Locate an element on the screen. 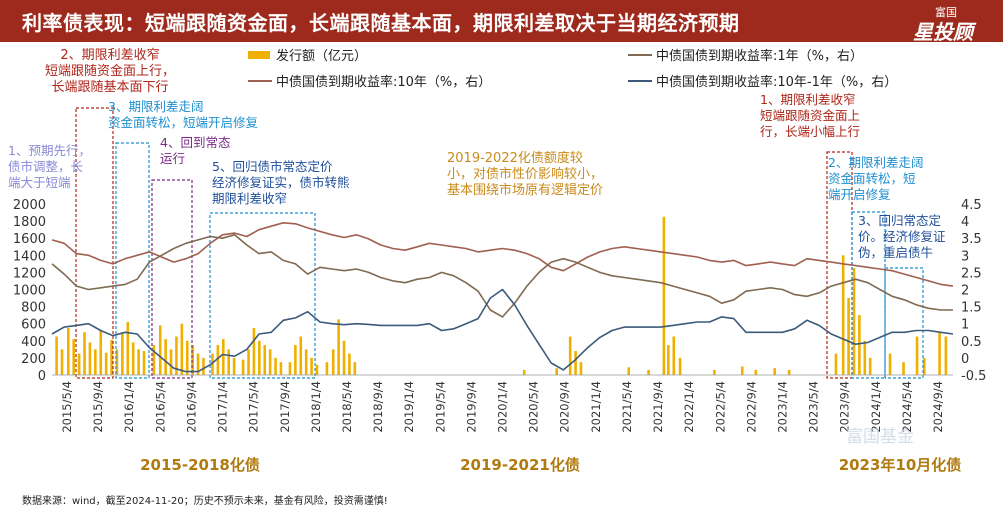 This screenshot has height=515, width=1003. series-line-10y is located at coordinates (502, 254).